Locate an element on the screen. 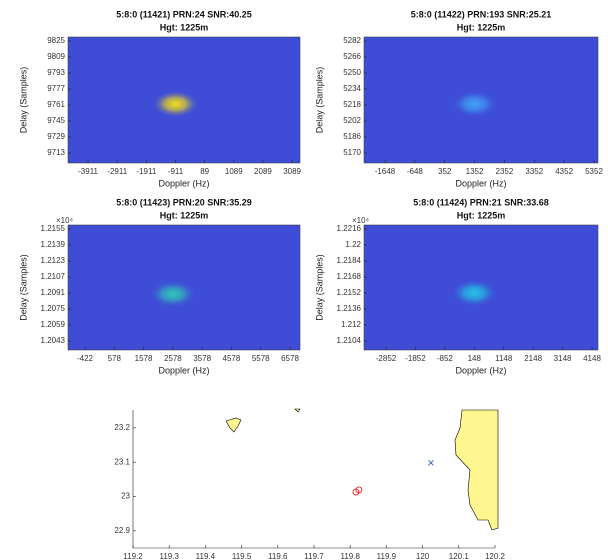  y-tick-label: 5282 is located at coordinates (352, 40).